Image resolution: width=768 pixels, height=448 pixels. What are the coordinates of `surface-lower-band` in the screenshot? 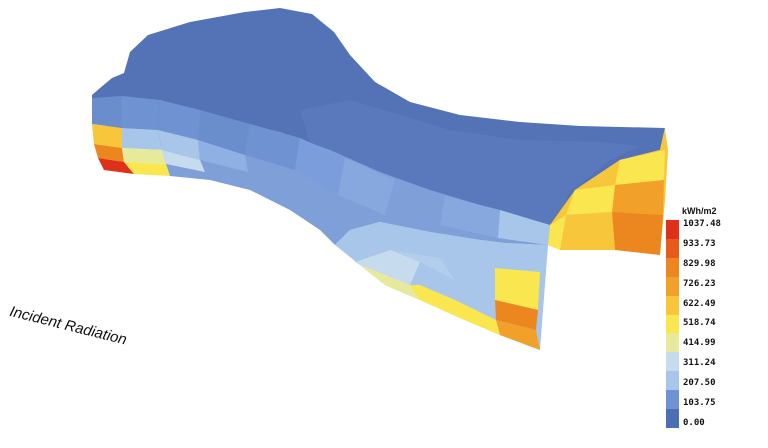 It's located at (441, 286).